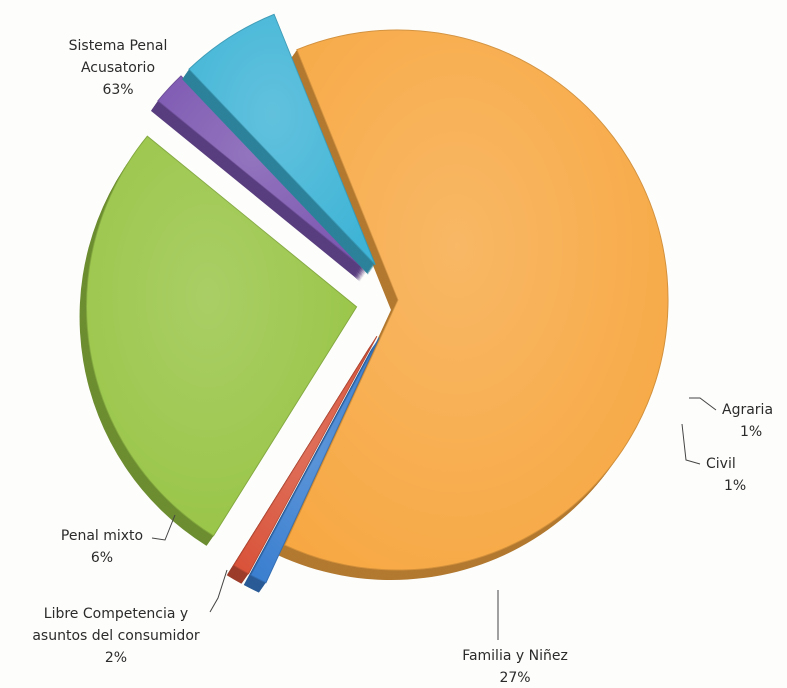  What do you see at coordinates (735, 486) in the screenshot?
I see `slice-percent-2: 1%` at bounding box center [735, 486].